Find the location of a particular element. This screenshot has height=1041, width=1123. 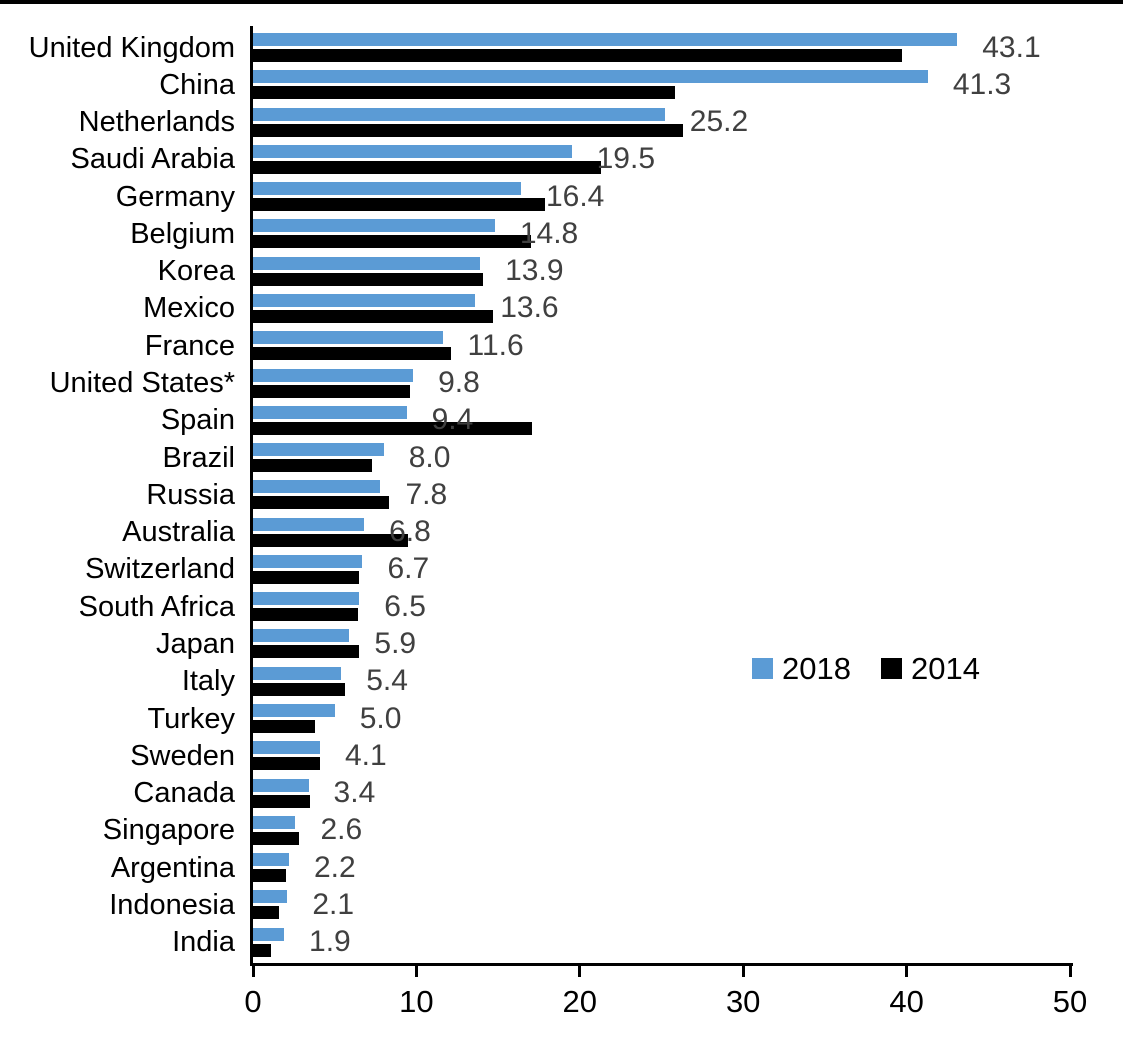

legend-label-2014: 2014 is located at coordinates (945, 668).